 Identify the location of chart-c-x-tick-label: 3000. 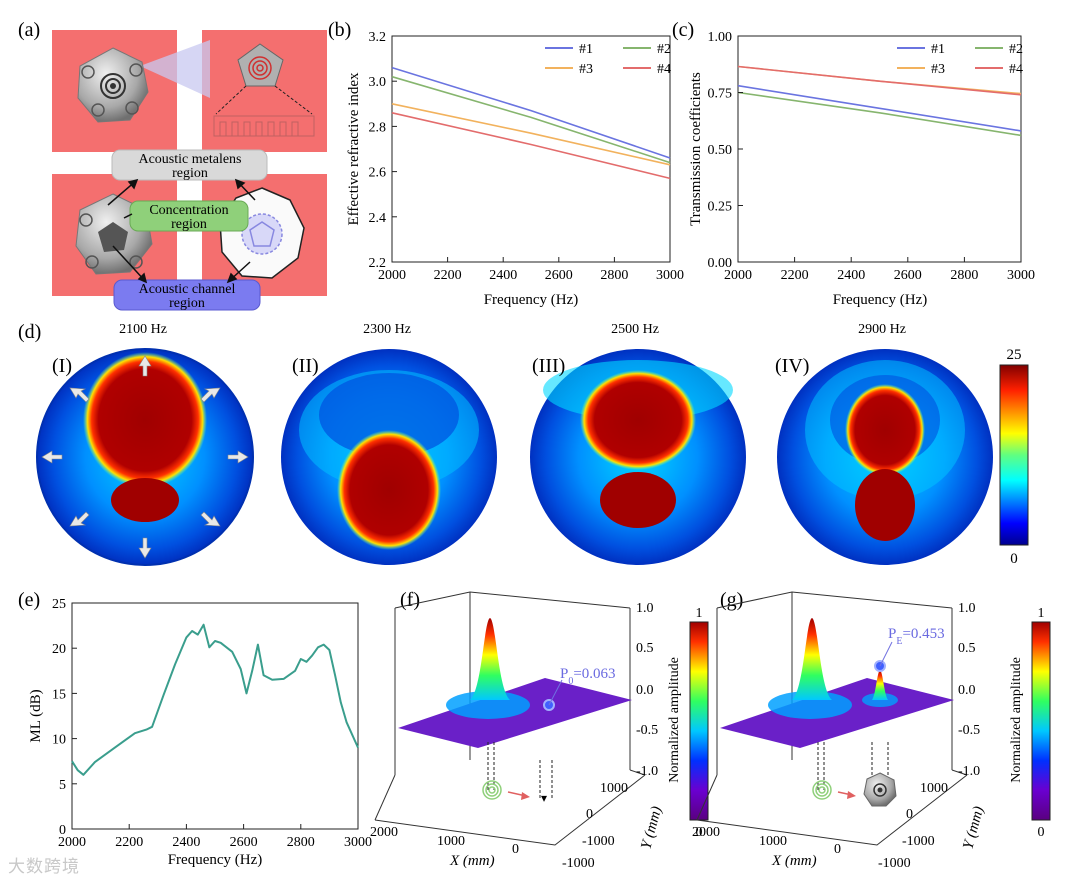
(1021, 275).